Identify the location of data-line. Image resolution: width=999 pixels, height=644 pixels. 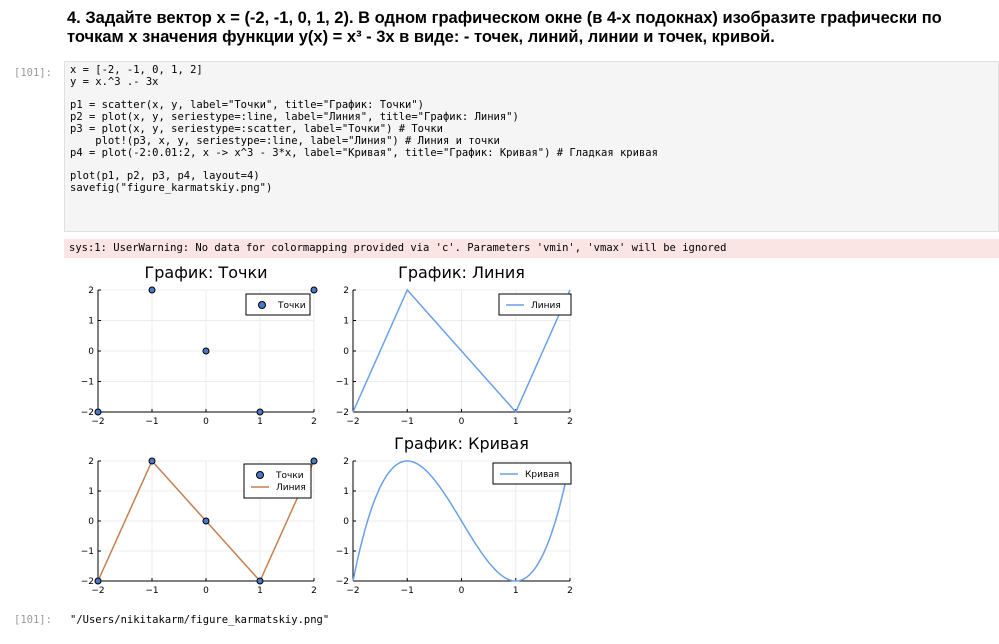
(461, 351).